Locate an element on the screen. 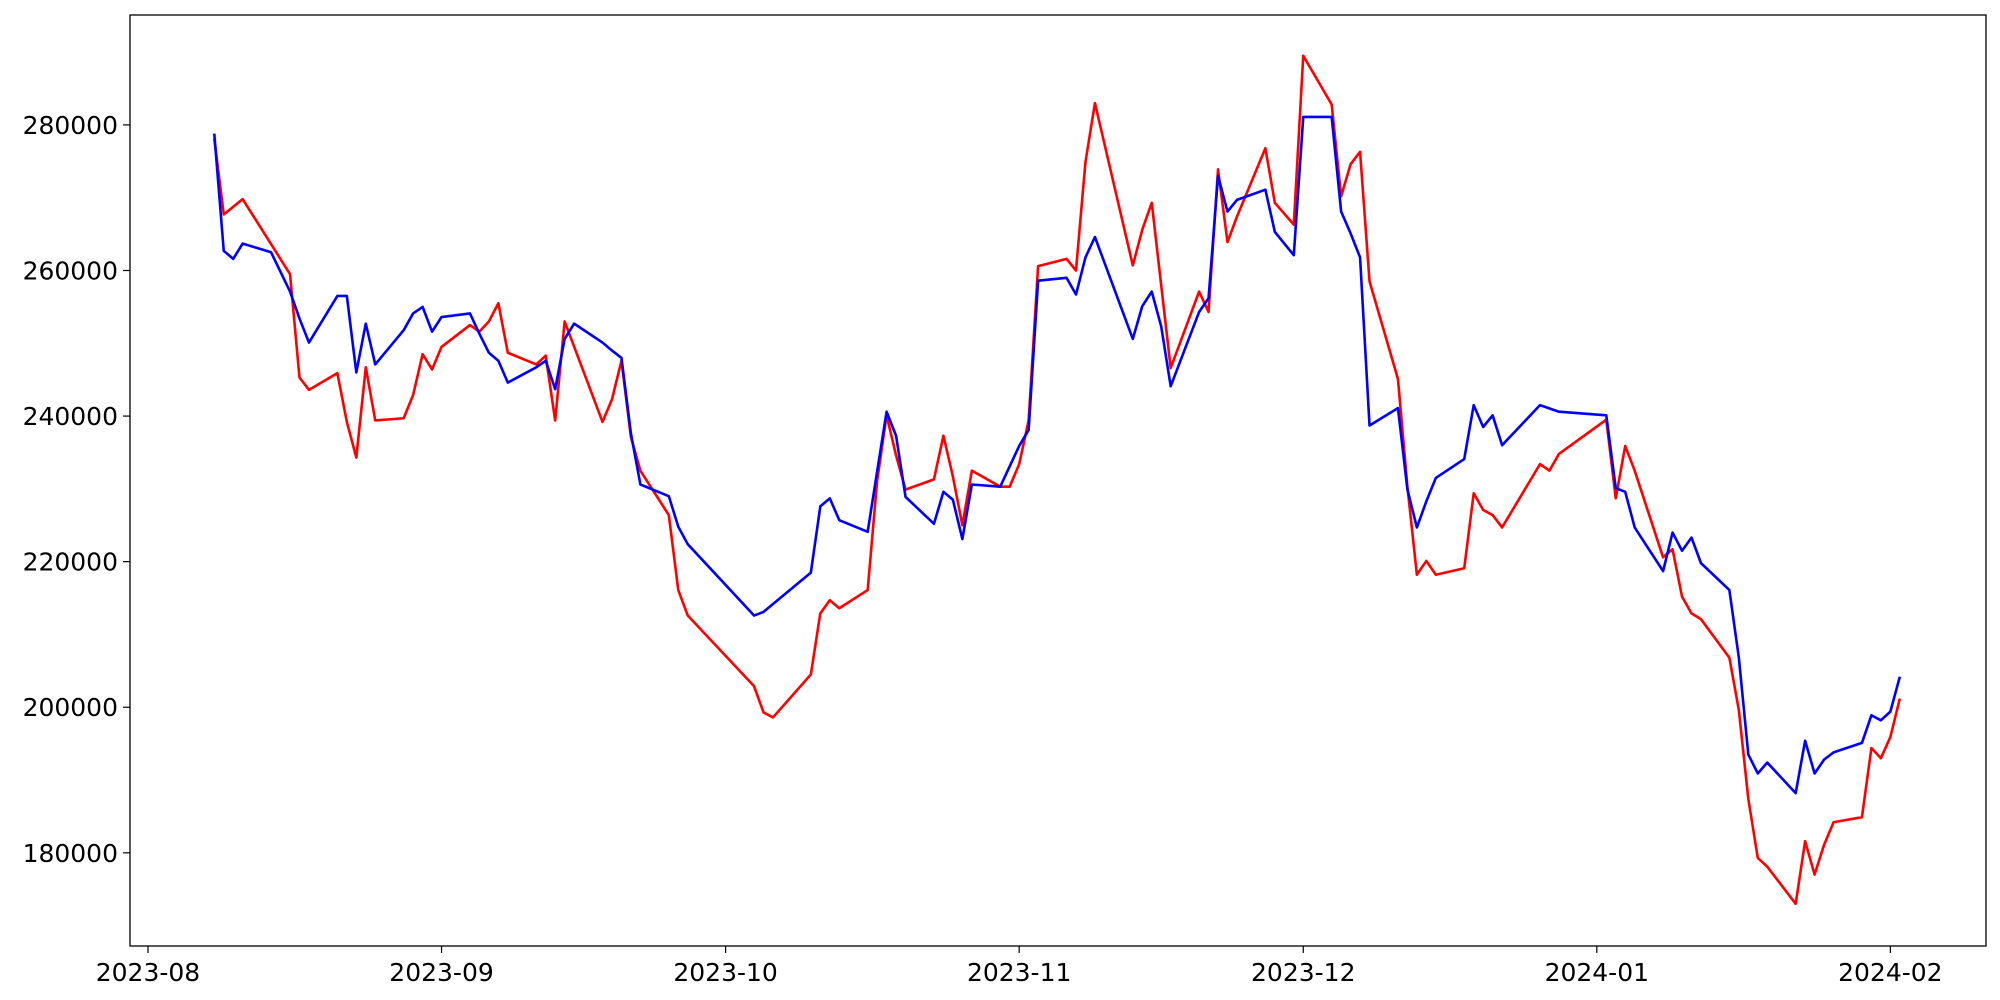  y-tick-label: 220000 is located at coordinates (70, 562).